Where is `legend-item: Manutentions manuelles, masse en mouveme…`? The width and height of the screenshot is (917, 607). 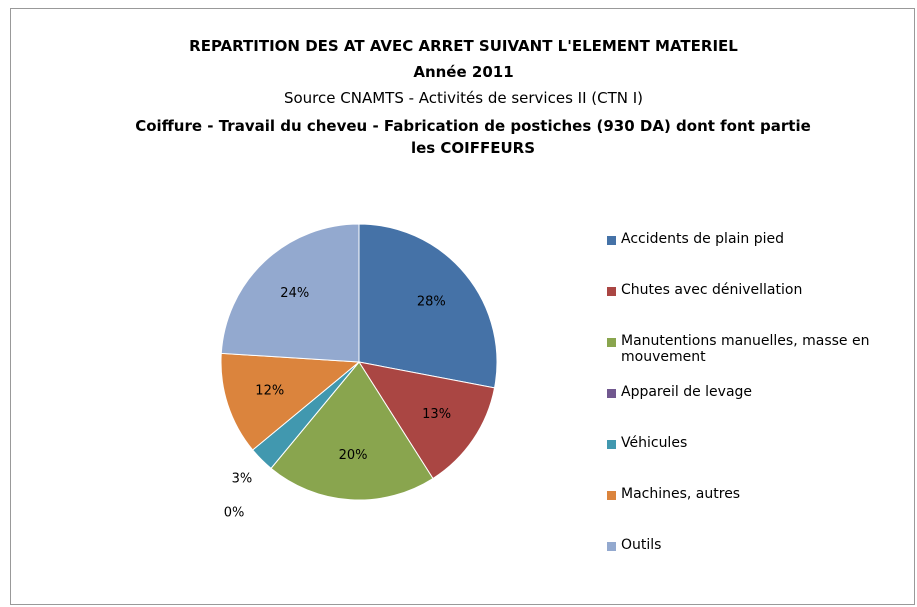
legend-item: Manutentions manuelles, masse en mouveme… is located at coordinates (757, 358).